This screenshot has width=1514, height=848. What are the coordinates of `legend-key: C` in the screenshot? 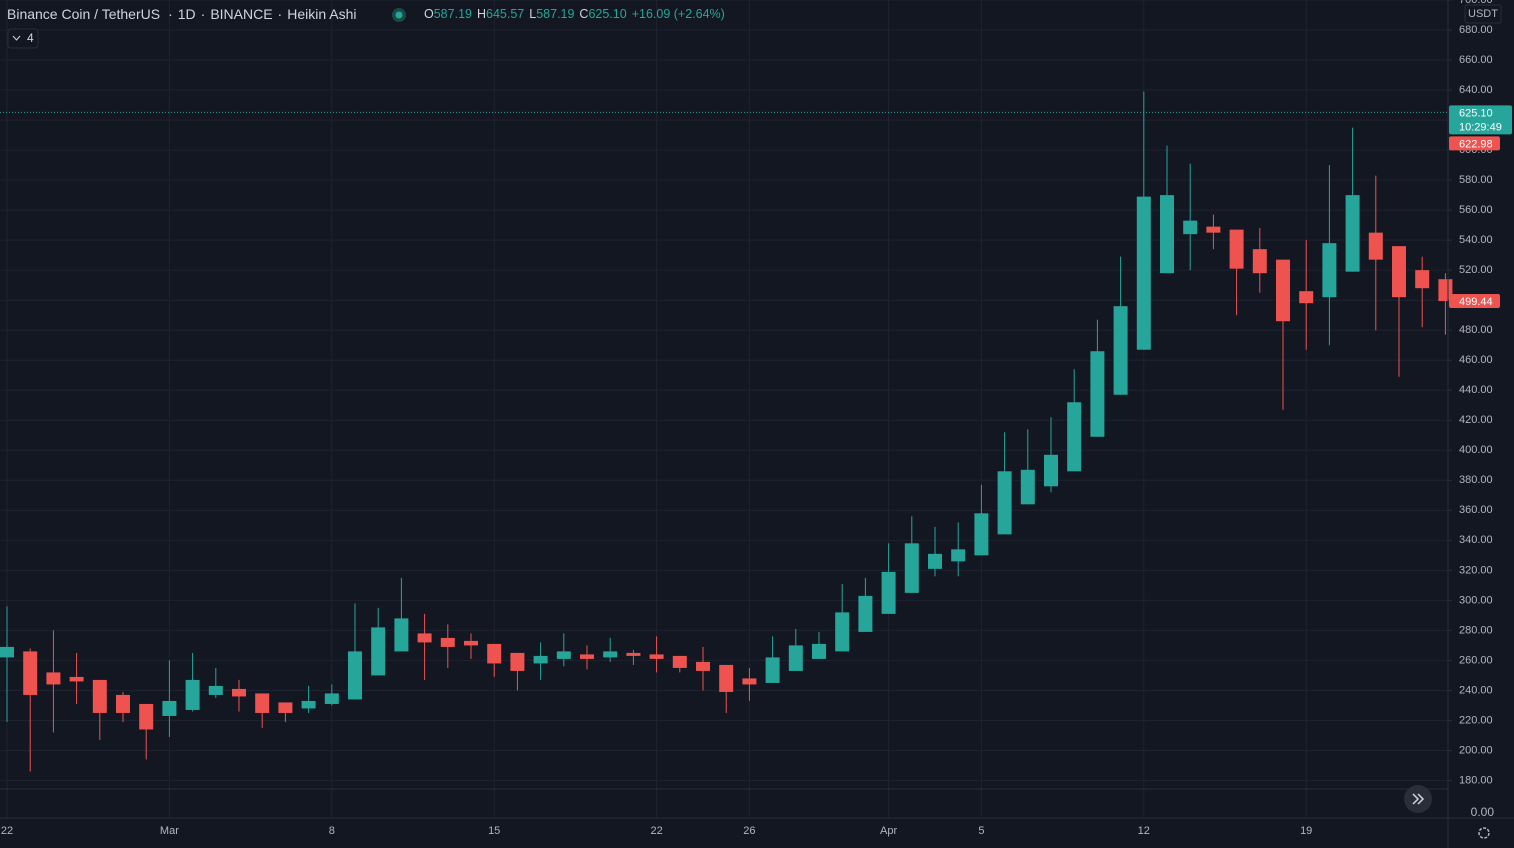 It's located at (583, 14).